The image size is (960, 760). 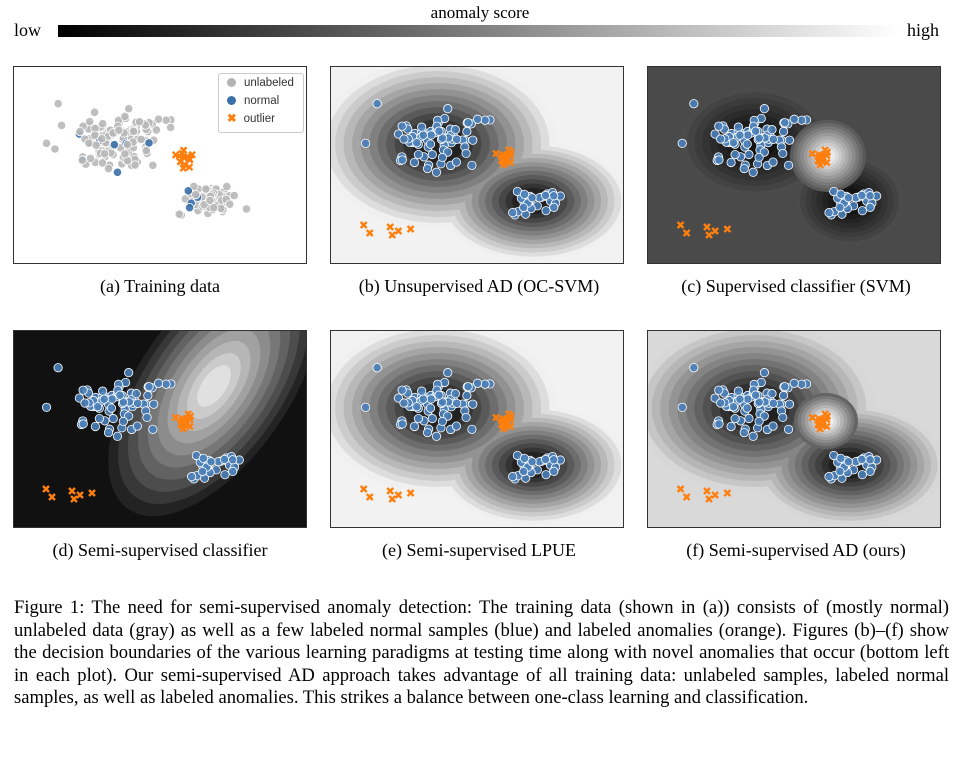 What do you see at coordinates (269, 83) in the screenshot?
I see `legend-label: unlabeled` at bounding box center [269, 83].